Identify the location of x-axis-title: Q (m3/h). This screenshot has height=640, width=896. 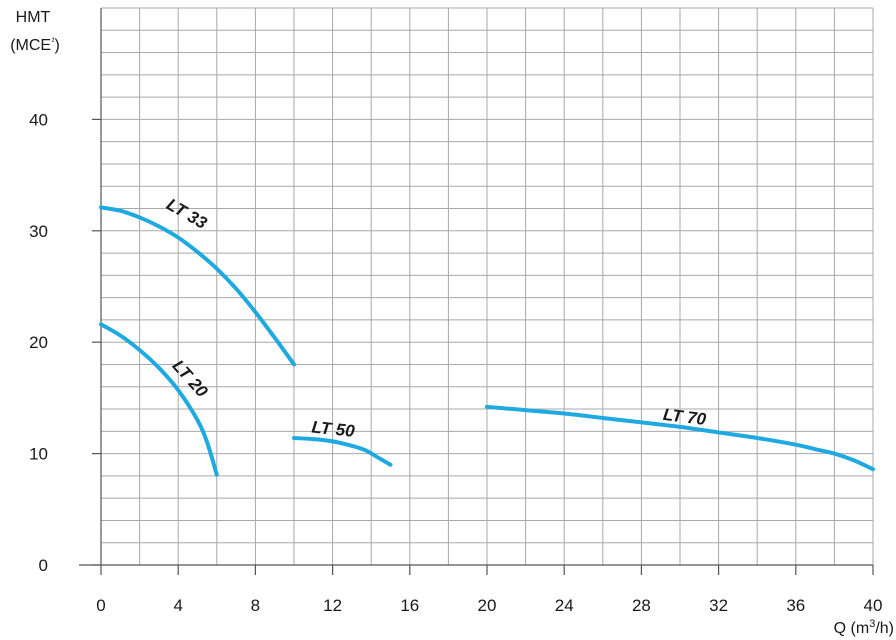
(864, 627).